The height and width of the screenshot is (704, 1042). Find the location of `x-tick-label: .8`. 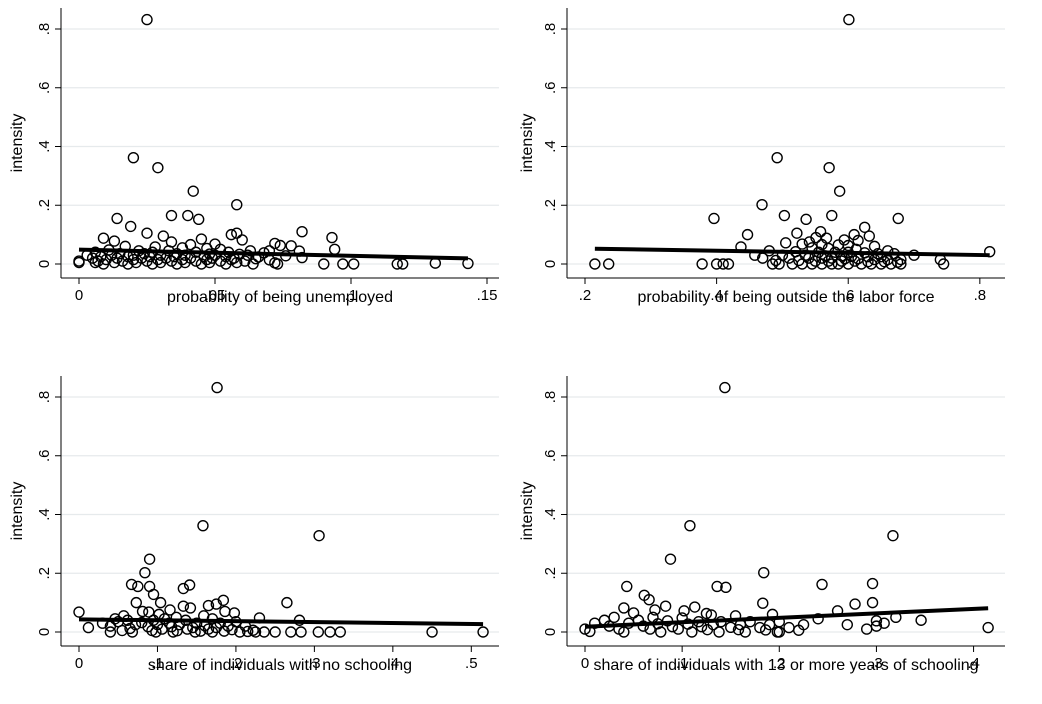

x-tick-label: .8 is located at coordinates (980, 295).